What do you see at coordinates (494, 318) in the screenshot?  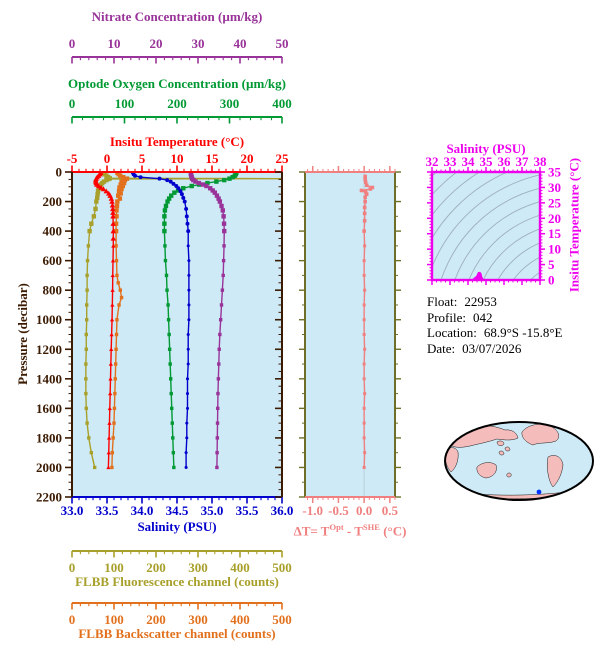 I see `profile-number-line: Profile: 042` at bounding box center [494, 318].